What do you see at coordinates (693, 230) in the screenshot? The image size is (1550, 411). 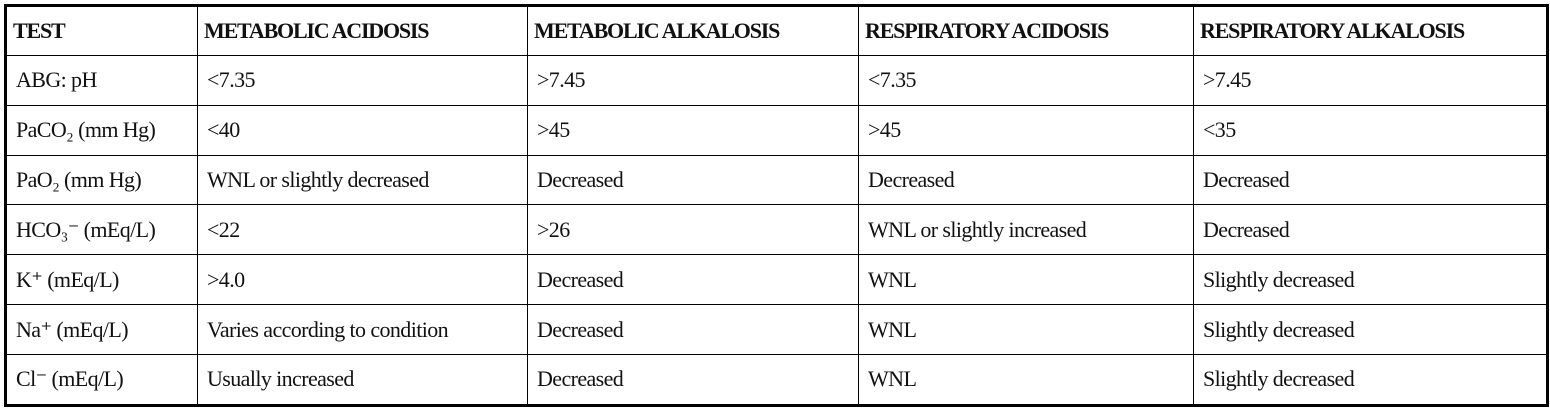 I see `table-cell: >26` at bounding box center [693, 230].